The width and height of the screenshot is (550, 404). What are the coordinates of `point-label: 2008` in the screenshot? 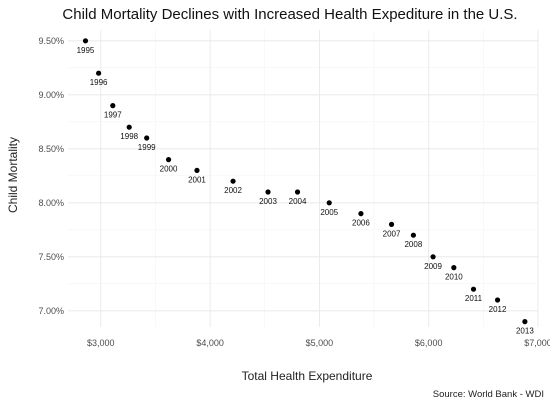 It's located at (413, 244).